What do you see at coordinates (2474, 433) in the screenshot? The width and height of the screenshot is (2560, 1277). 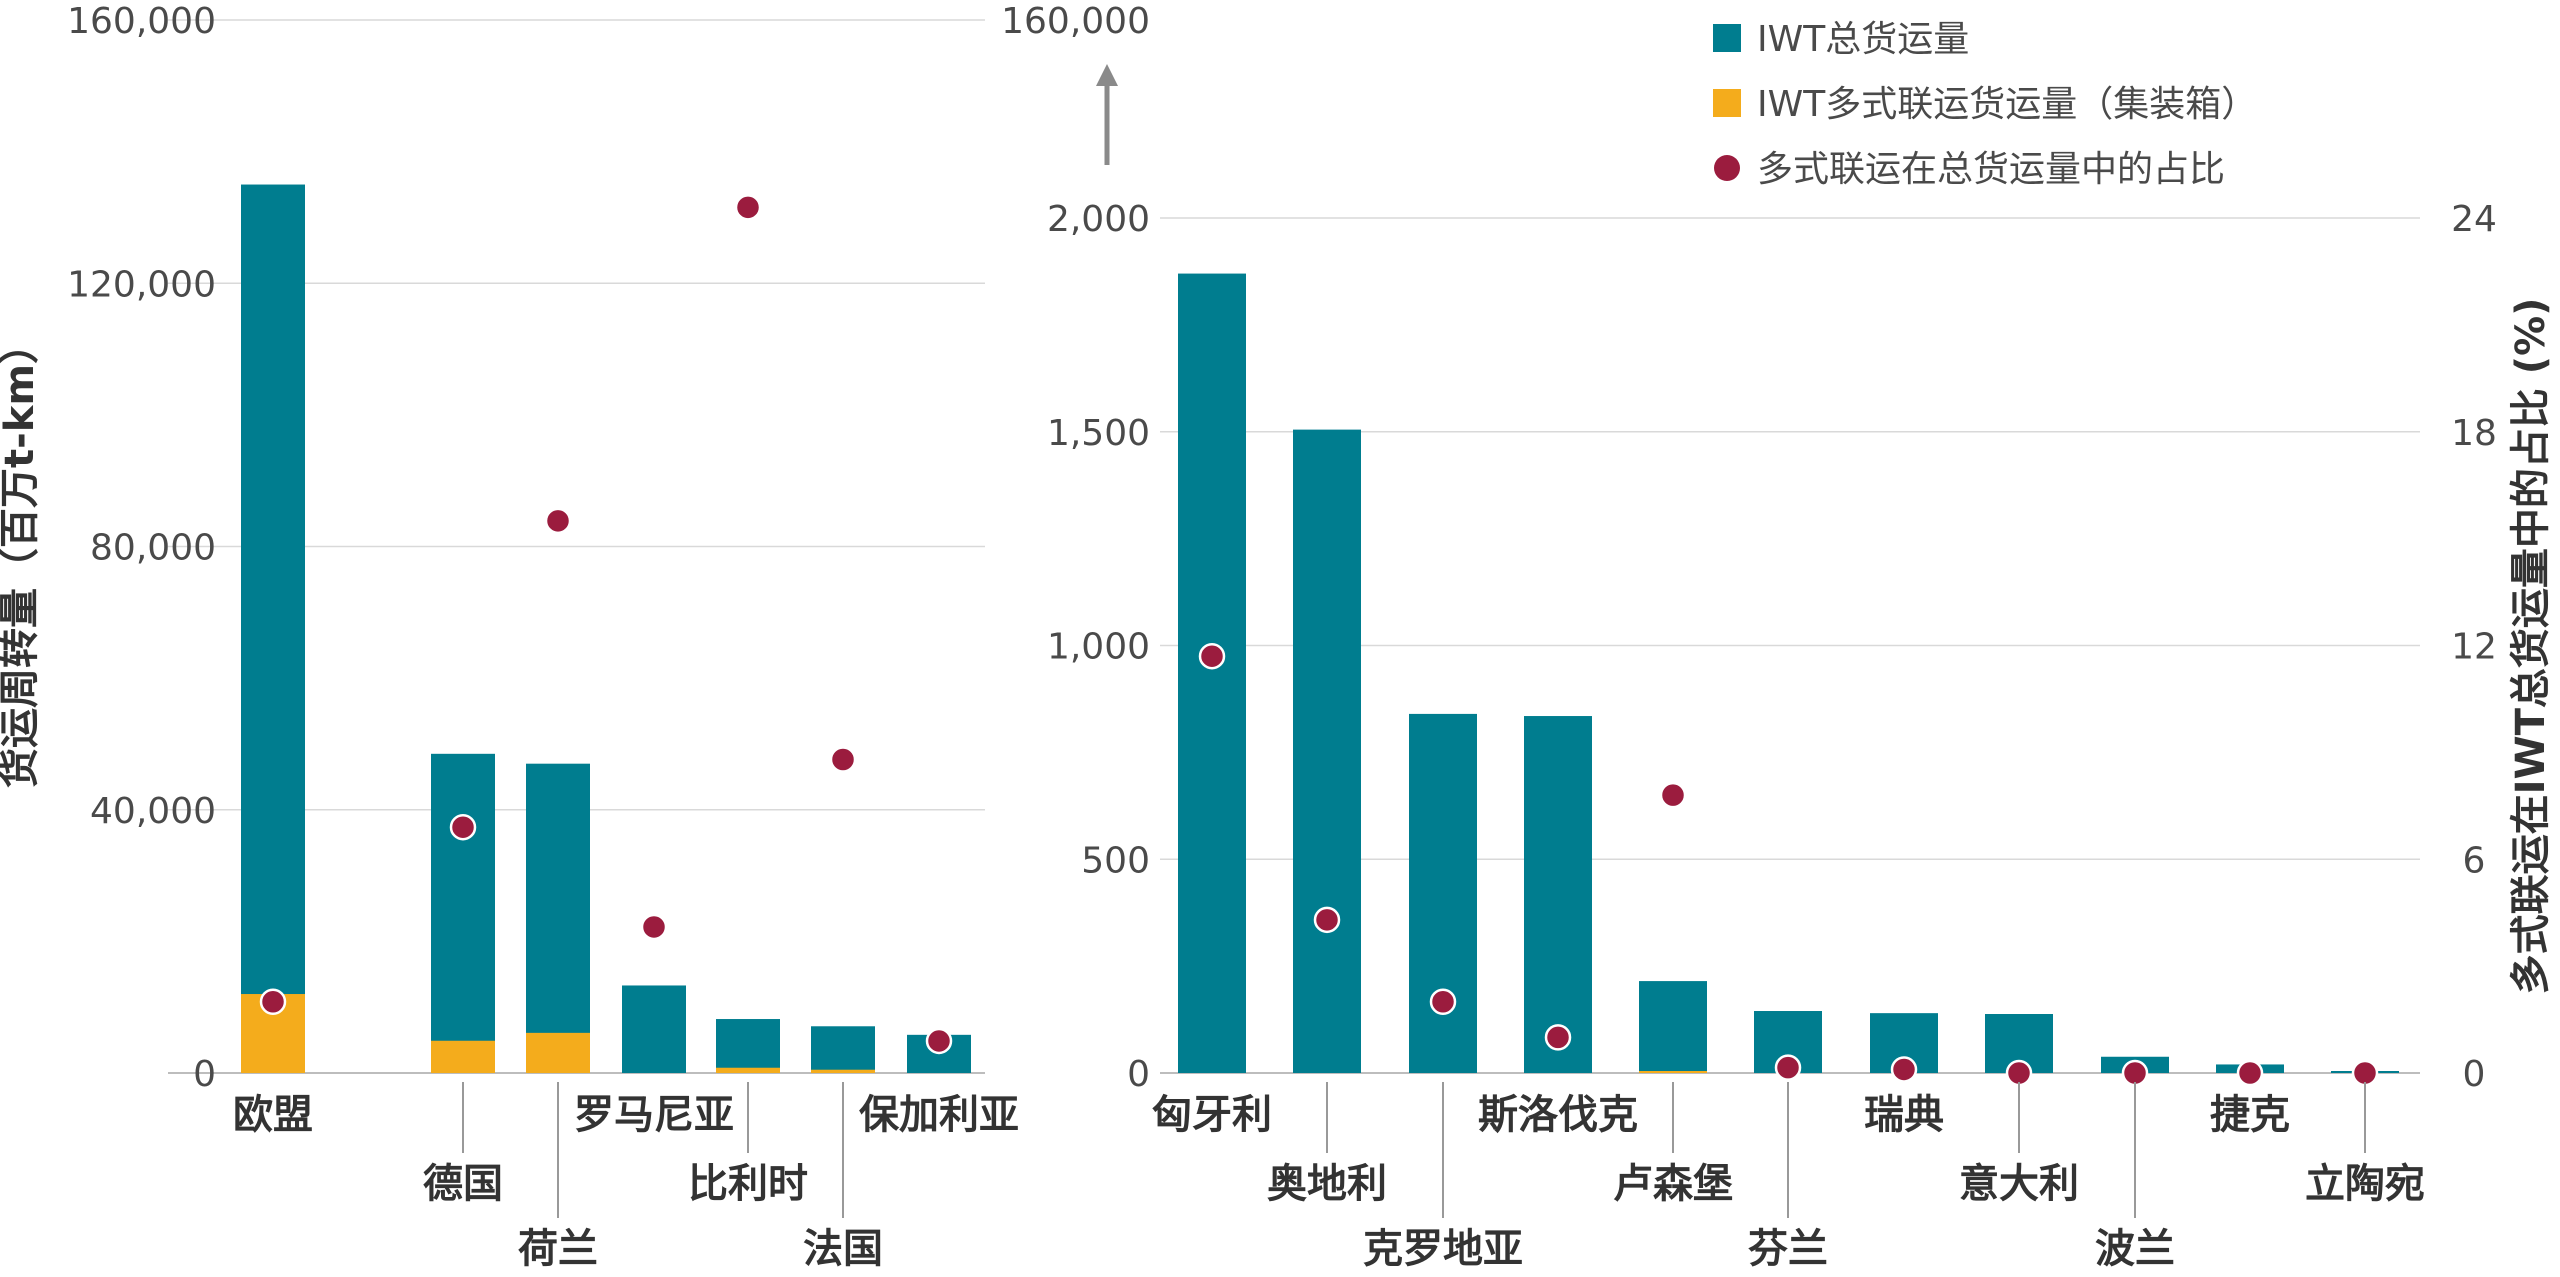 I see `percent-tick-label: 18` at bounding box center [2474, 433].